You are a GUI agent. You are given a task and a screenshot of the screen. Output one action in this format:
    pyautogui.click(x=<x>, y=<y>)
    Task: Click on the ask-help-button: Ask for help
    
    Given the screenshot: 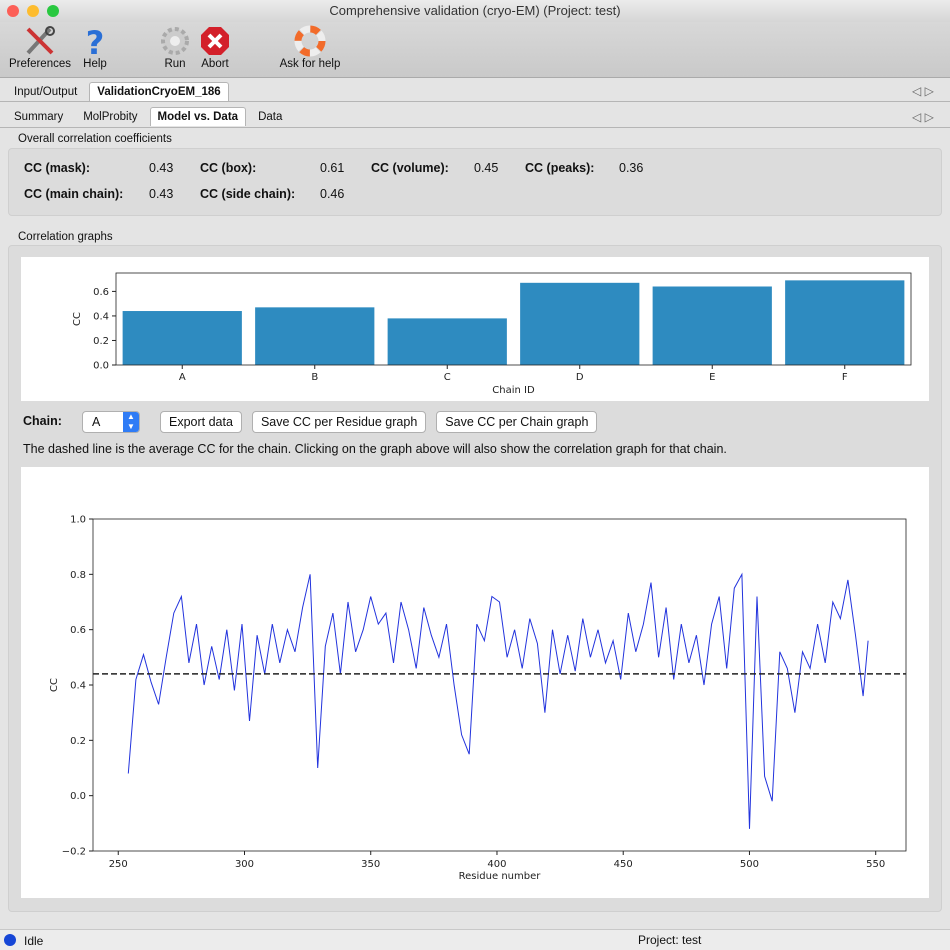 What is the action you would take?
    pyautogui.click(x=310, y=46)
    